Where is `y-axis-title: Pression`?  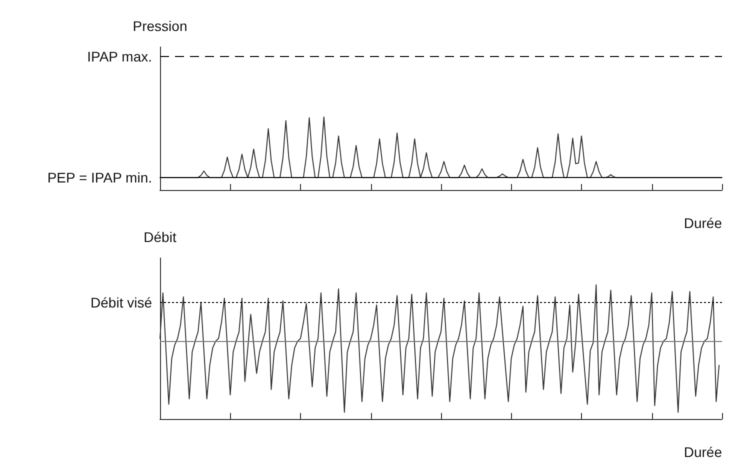
y-axis-title: Pression is located at coordinates (160, 26).